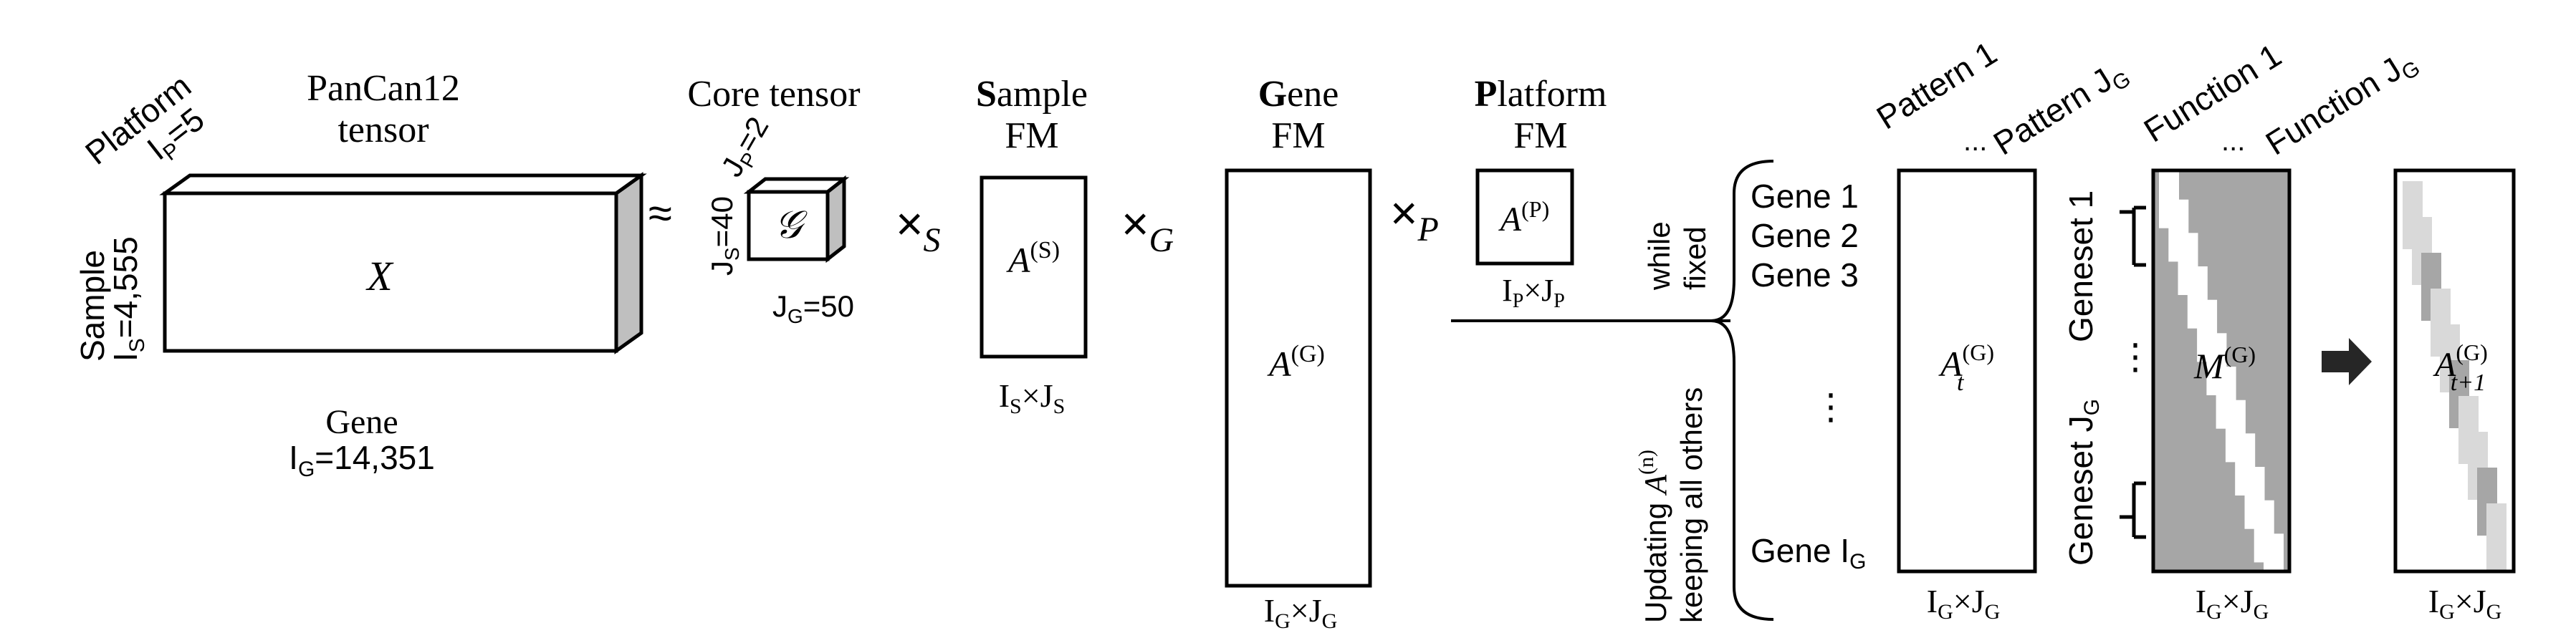 This screenshot has height=638, width=2576. I want to click on svg-text: JP=2, so click(747, 147).